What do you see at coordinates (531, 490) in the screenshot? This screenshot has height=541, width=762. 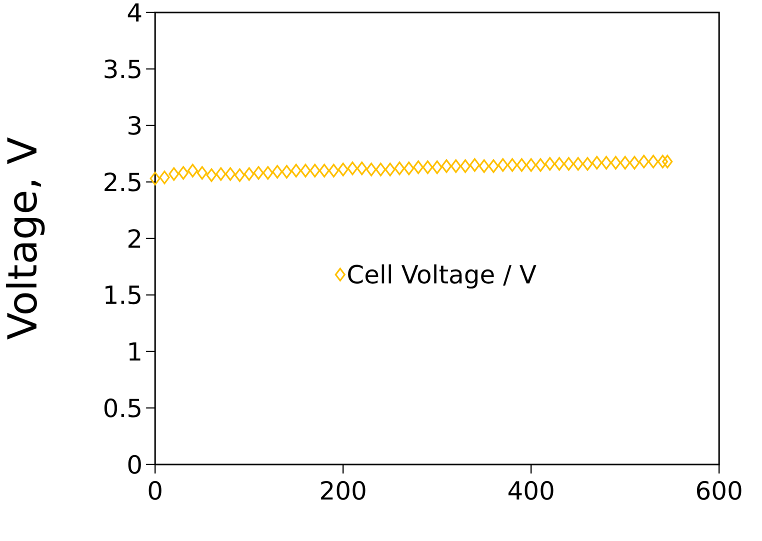 I see `x-tick-label: 400` at bounding box center [531, 490].